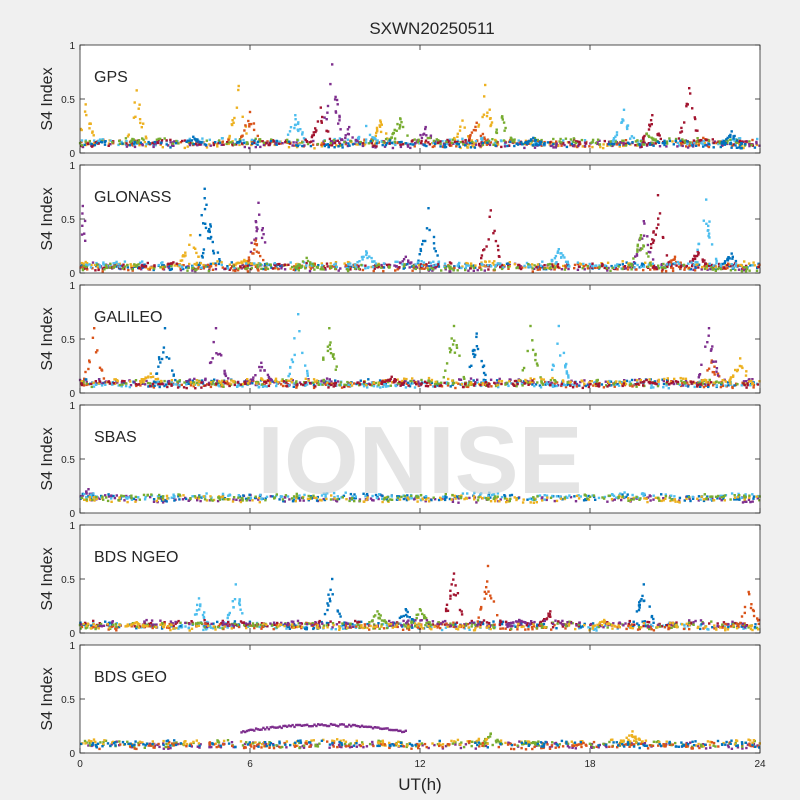  Describe the element at coordinates (420, 99) in the screenshot. I see `plot-area` at that location.